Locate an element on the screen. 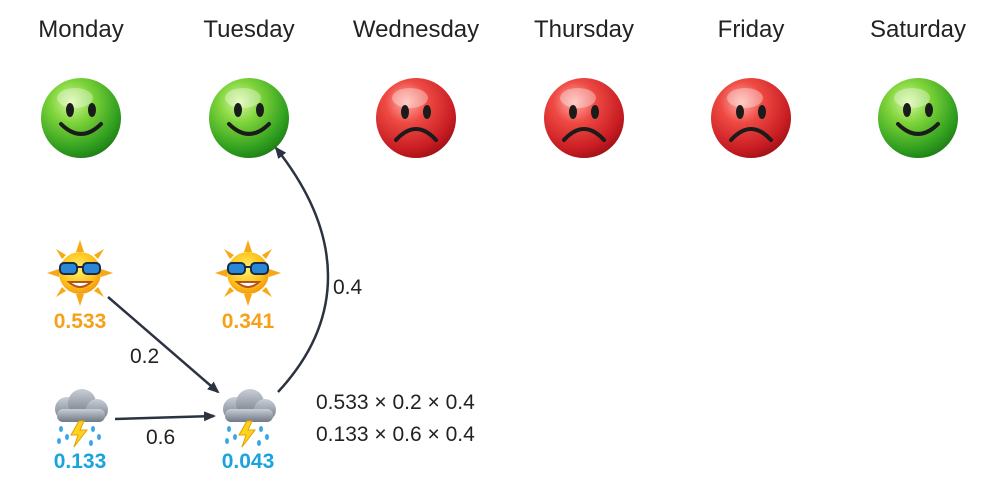  arrow-rainy-to-rainy is located at coordinates (165, 416).